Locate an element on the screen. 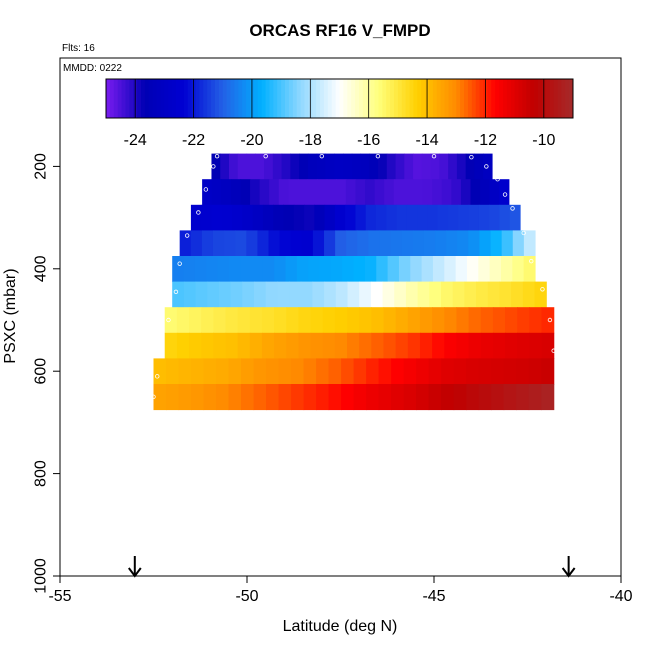 The image size is (650, 650). colorbar-tick-label: -14 is located at coordinates (427, 140).